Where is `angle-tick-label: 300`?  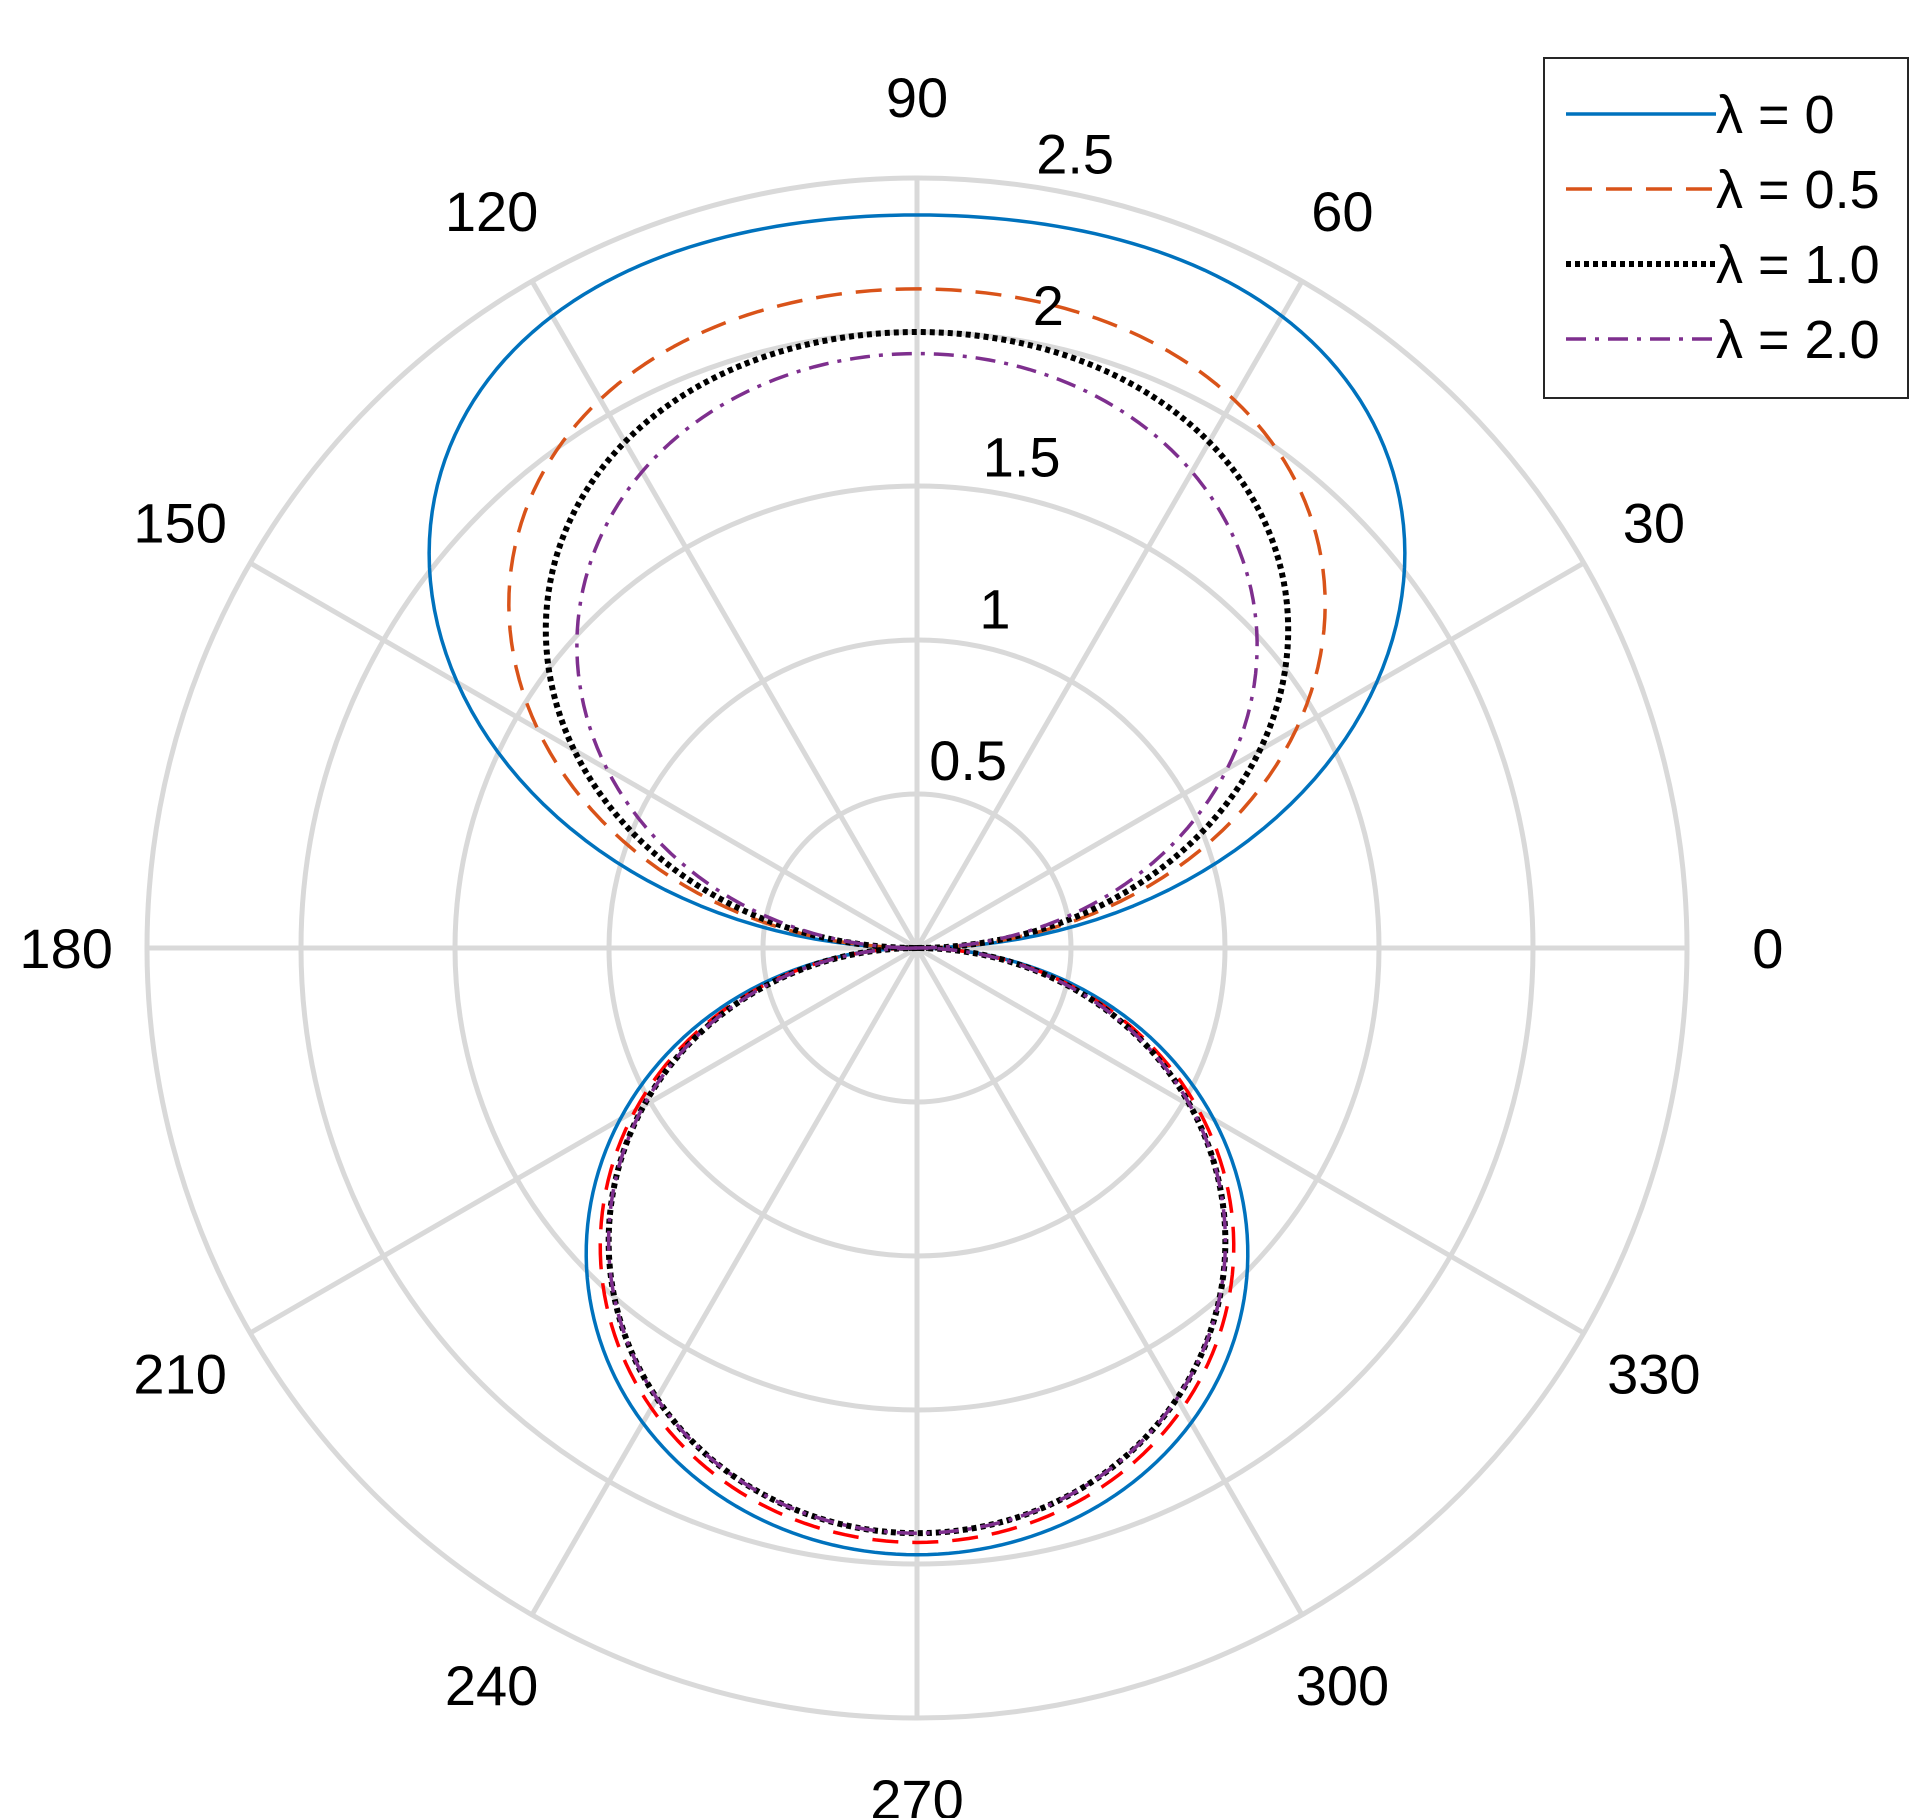
angle-tick-label: 300 is located at coordinates (1342, 1685).